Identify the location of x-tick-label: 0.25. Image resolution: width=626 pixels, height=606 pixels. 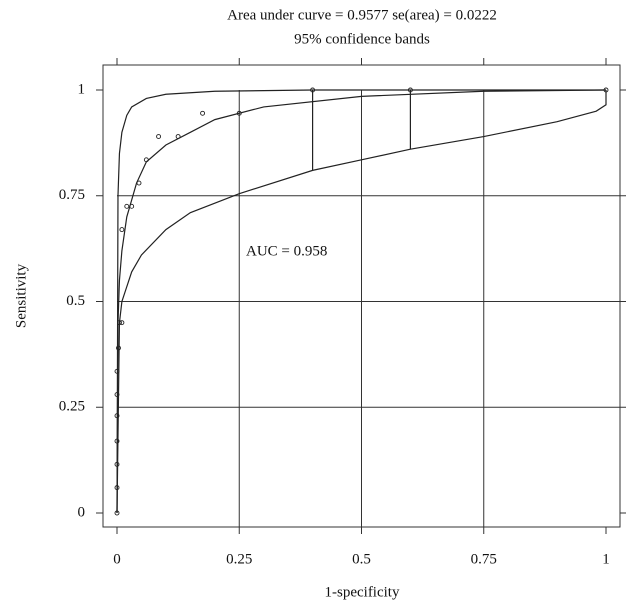
(239, 559).